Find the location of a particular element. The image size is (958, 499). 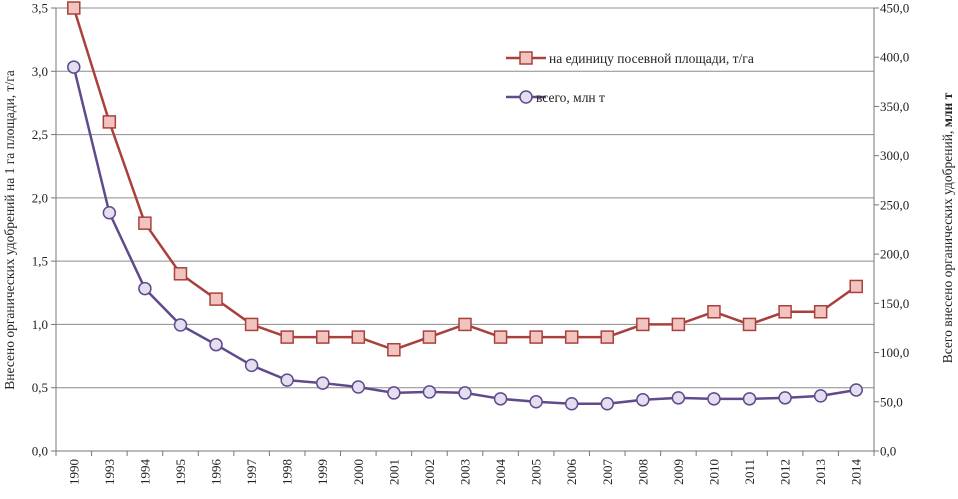

right-axis-title-unit: млн т is located at coordinates (947, 109).